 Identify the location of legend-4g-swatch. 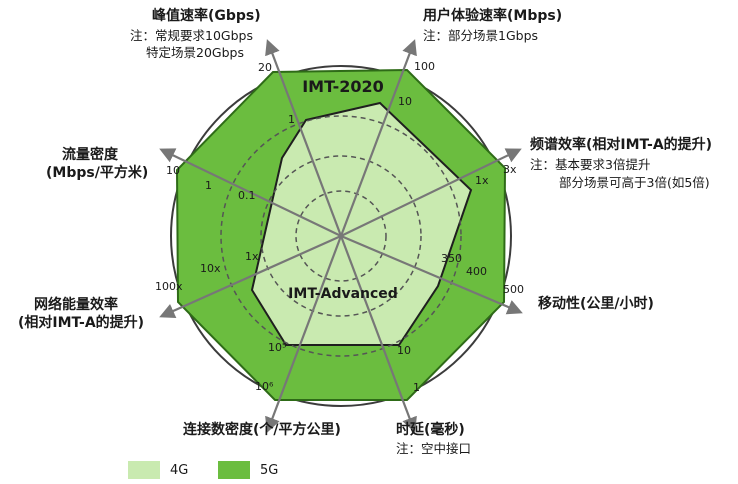
(144, 470).